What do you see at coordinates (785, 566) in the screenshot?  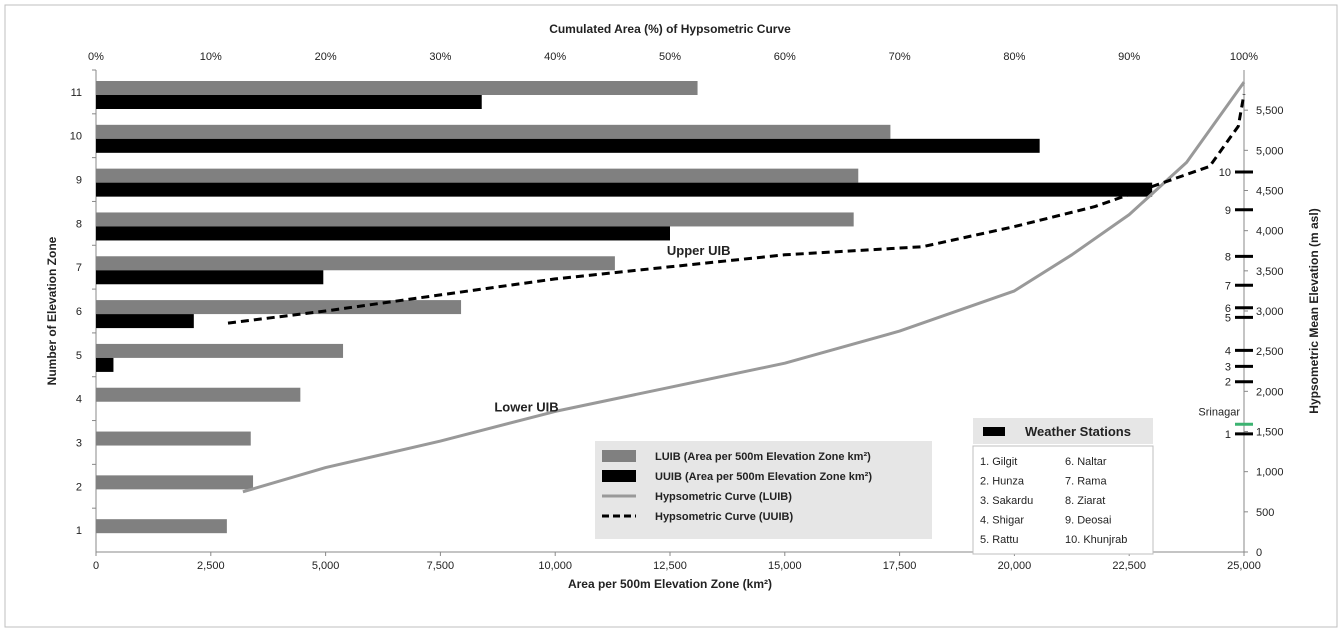 I see `x-tick-label: 15,000` at bounding box center [785, 566].